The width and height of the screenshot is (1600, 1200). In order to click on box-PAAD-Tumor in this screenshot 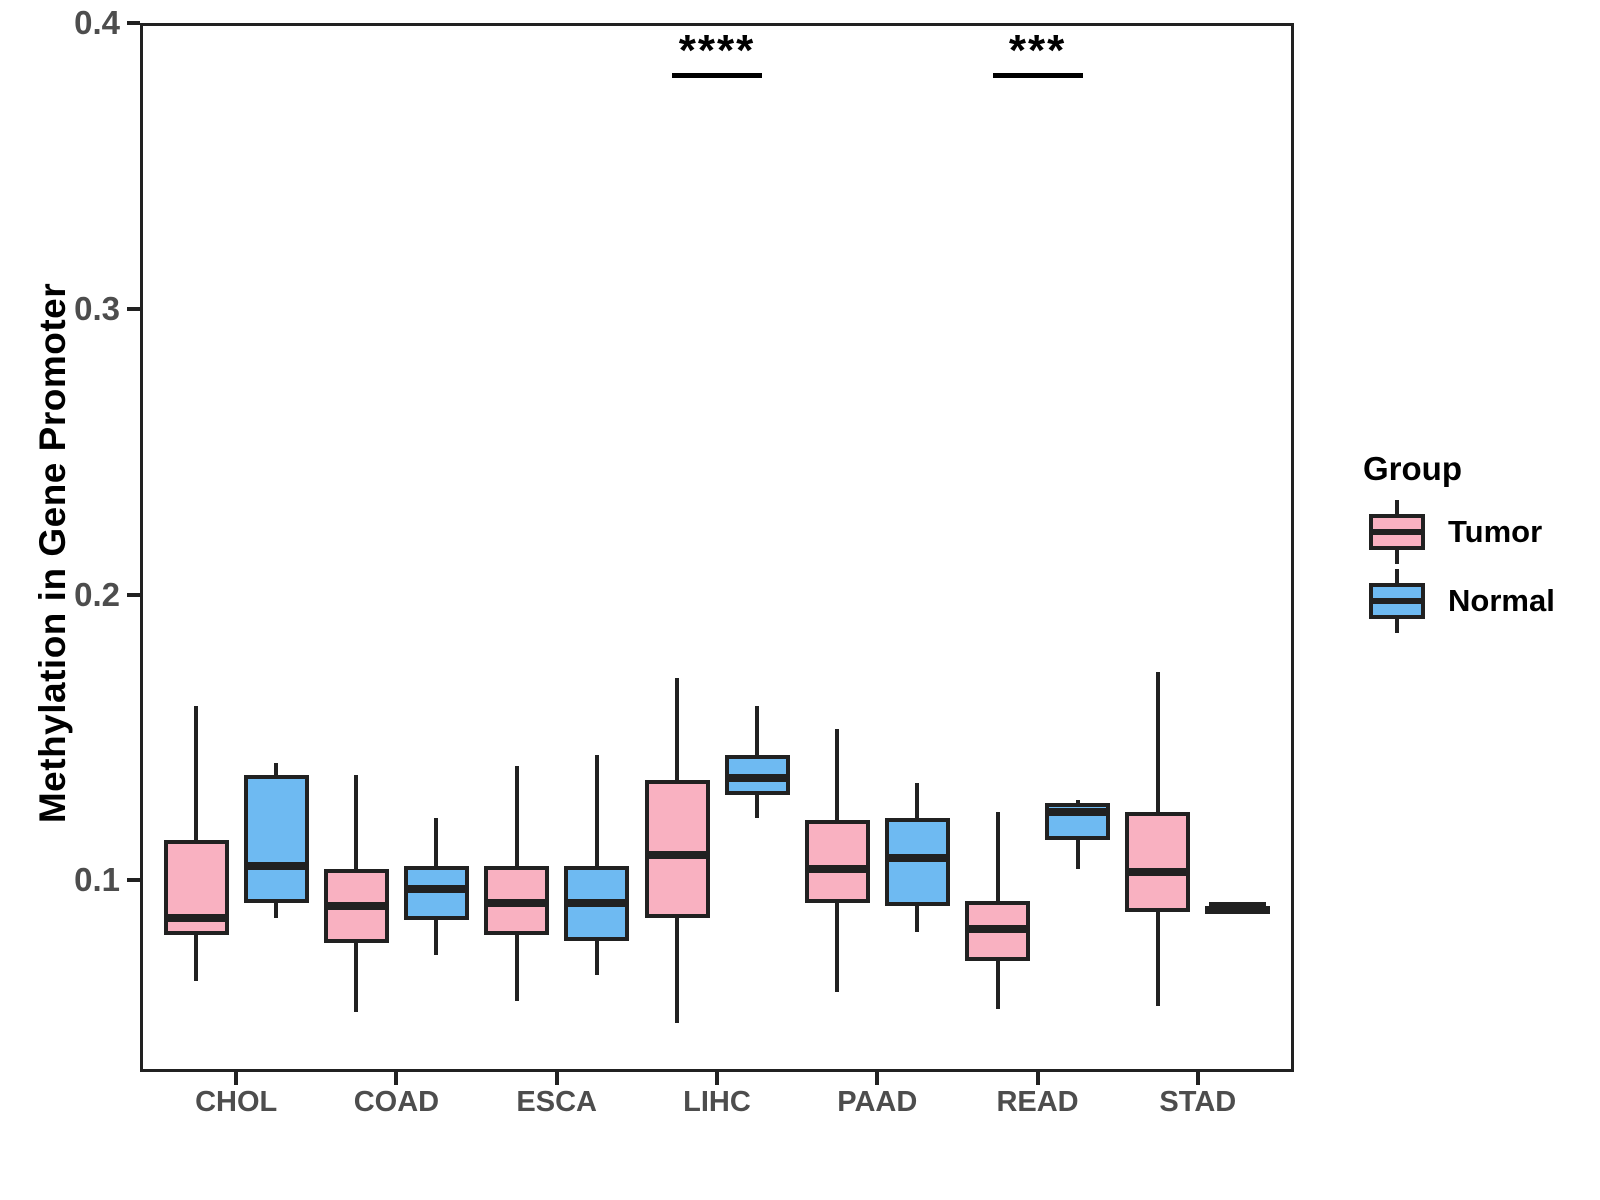, I will do `click(837, 862)`.